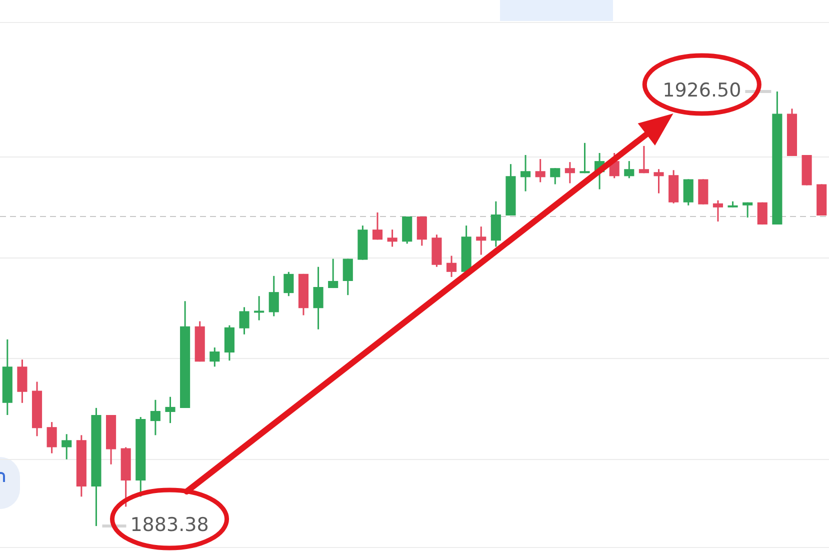 The image size is (829, 553). Describe the element at coordinates (169, 525) in the screenshot. I see `annotation: 1883.38` at that location.